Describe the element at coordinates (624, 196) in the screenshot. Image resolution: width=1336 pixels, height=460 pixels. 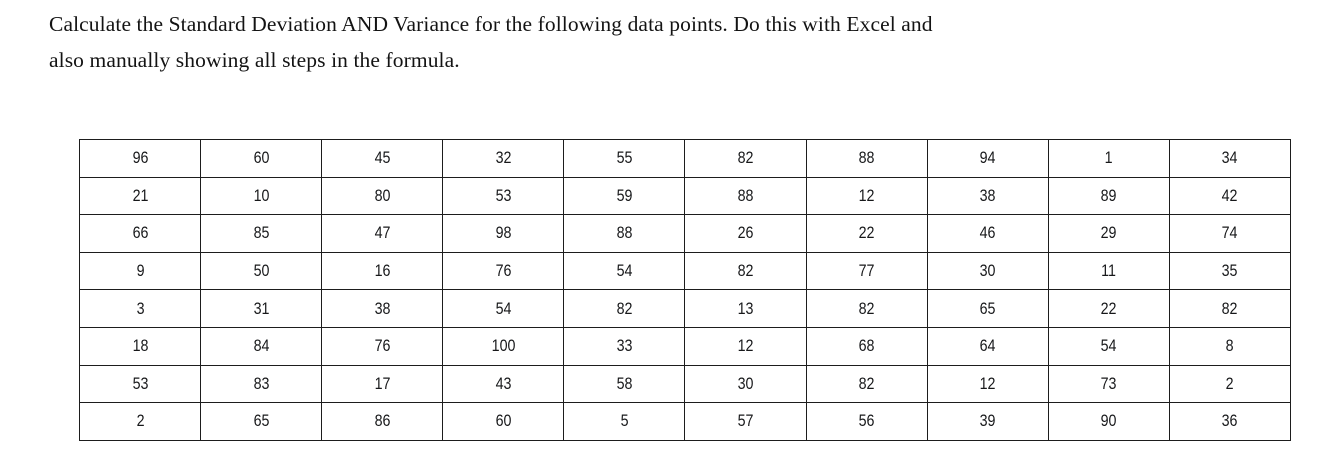
I see `table-cell: 59` at that location.